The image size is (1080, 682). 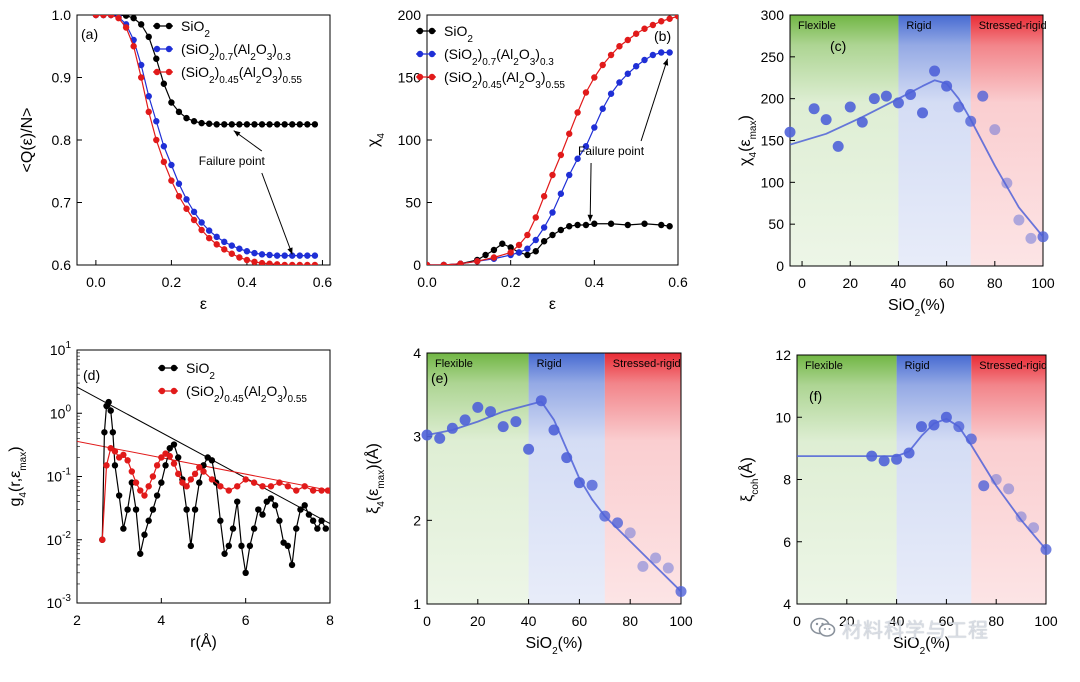 What do you see at coordinates (749, 479) in the screenshot?
I see `y-axis-label: ξcoh(Å)` at bounding box center [749, 479].